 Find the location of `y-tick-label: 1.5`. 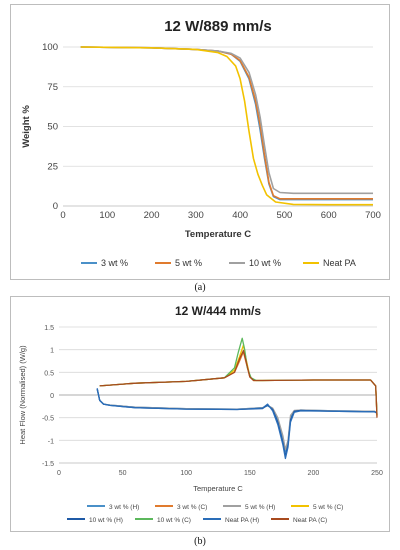

y-tick-label: 1.5 is located at coordinates (49, 328).